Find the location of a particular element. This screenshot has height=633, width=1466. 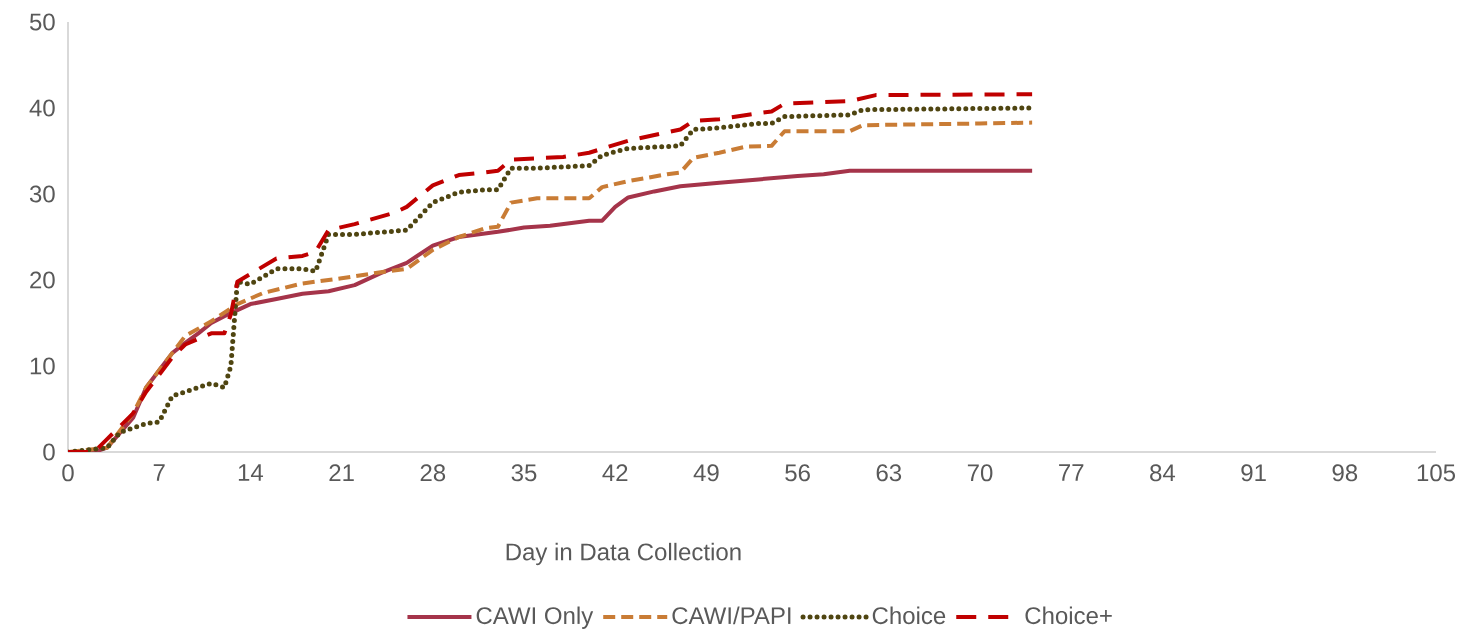

x-tick-label: 56 is located at coordinates (797, 473).